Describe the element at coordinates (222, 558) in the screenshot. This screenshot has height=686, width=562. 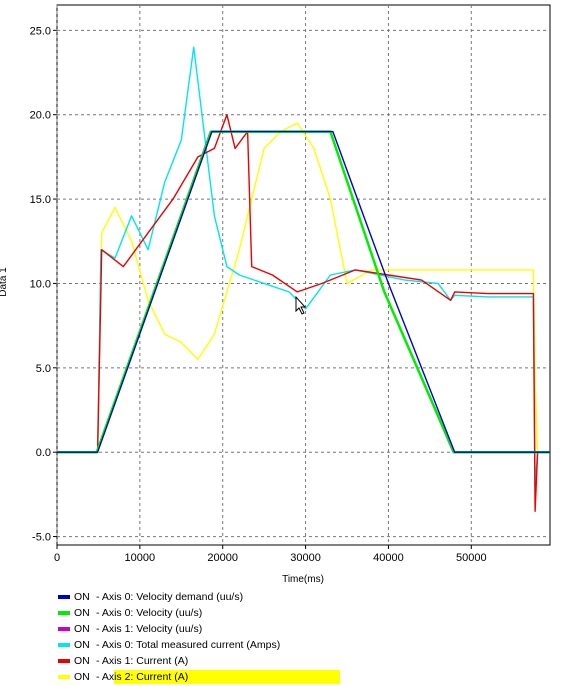
I see `x-tick-label: 20000` at that location.